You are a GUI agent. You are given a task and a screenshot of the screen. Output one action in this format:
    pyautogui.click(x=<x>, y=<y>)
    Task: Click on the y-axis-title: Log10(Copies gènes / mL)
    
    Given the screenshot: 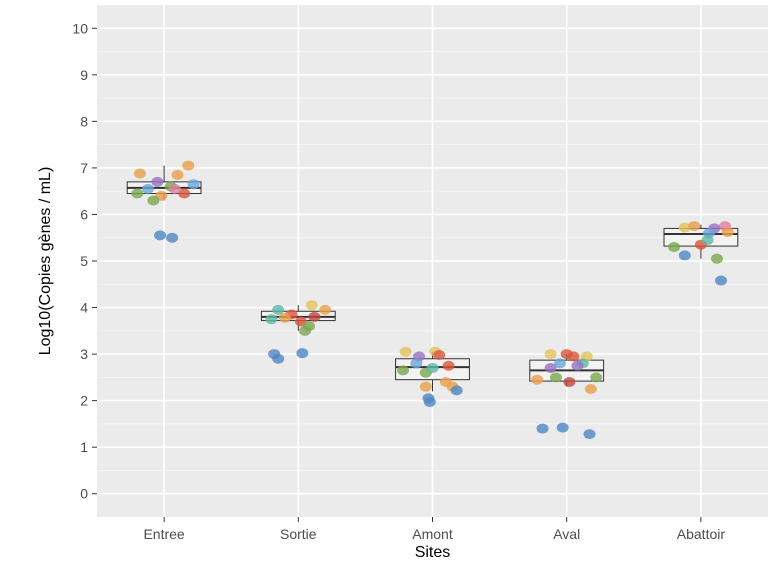 What is the action you would take?
    pyautogui.click(x=45, y=261)
    